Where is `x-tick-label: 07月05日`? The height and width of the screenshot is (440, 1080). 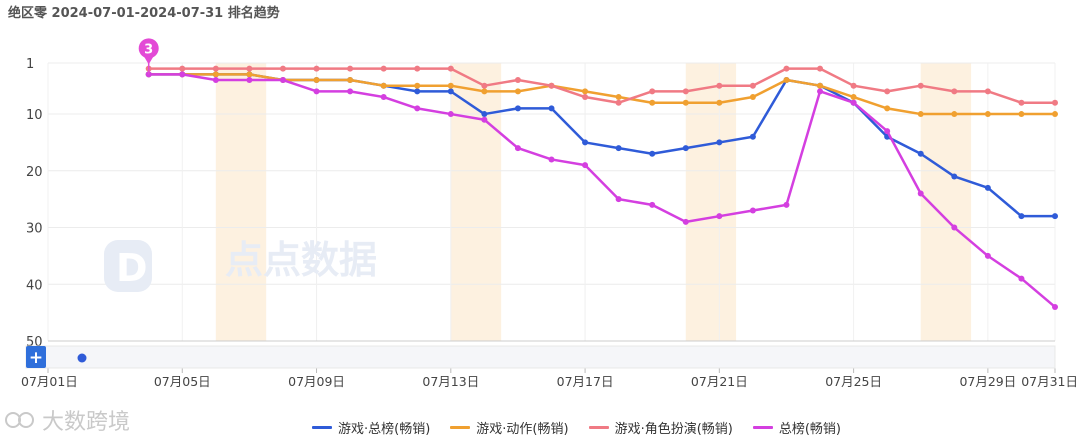
x-tick-label: 07月05日 is located at coordinates (182, 381).